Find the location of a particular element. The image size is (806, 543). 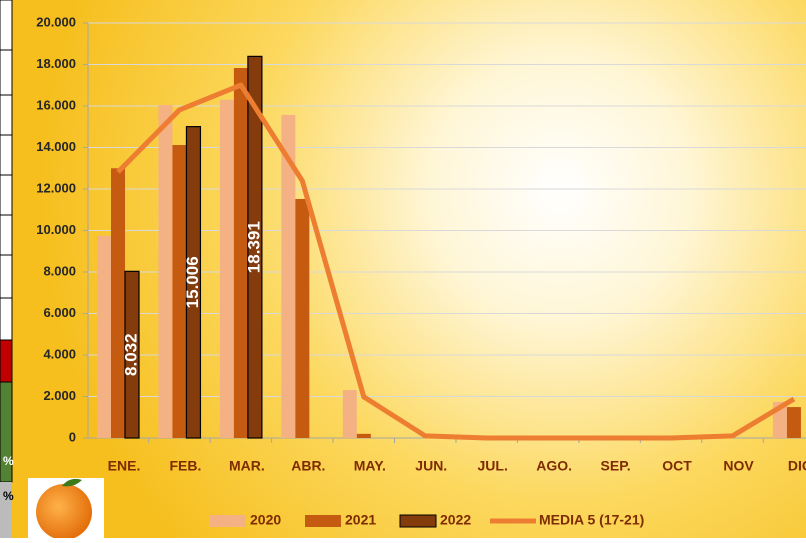

x-tick-label: FEB. is located at coordinates (186, 466).